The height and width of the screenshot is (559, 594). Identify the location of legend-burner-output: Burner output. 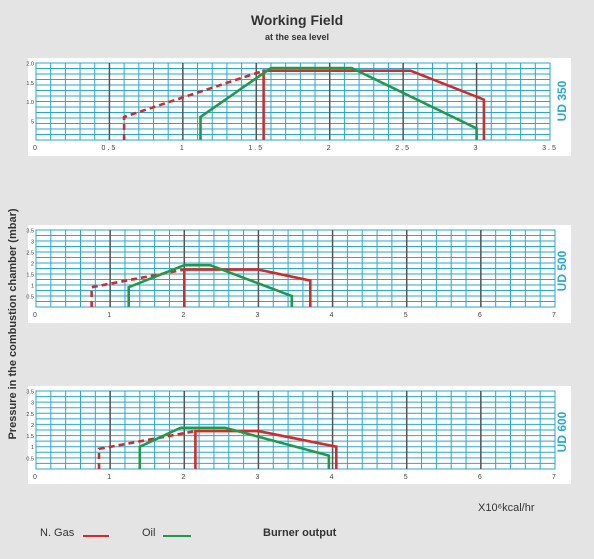
(300, 533).